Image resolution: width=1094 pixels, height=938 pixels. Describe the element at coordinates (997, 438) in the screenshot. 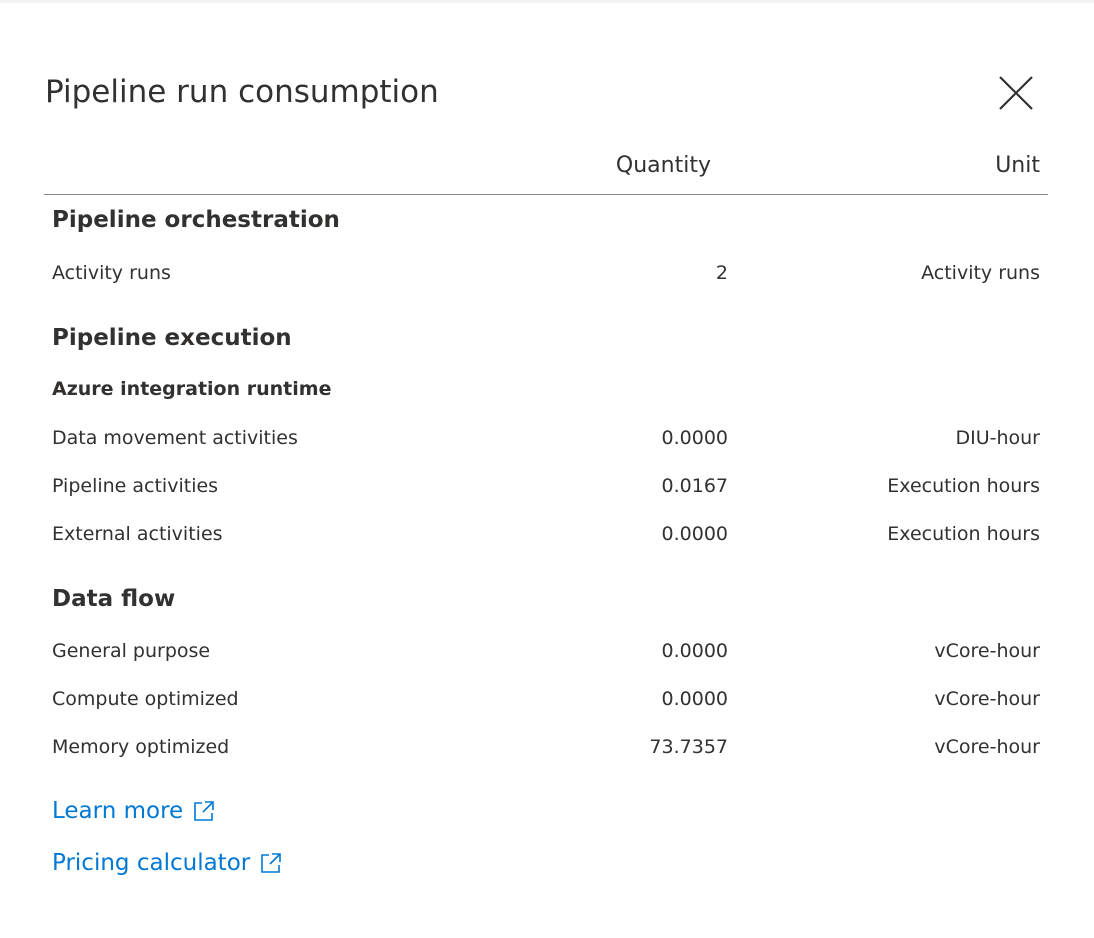

I see `row-unit: DIU-hour` at that location.